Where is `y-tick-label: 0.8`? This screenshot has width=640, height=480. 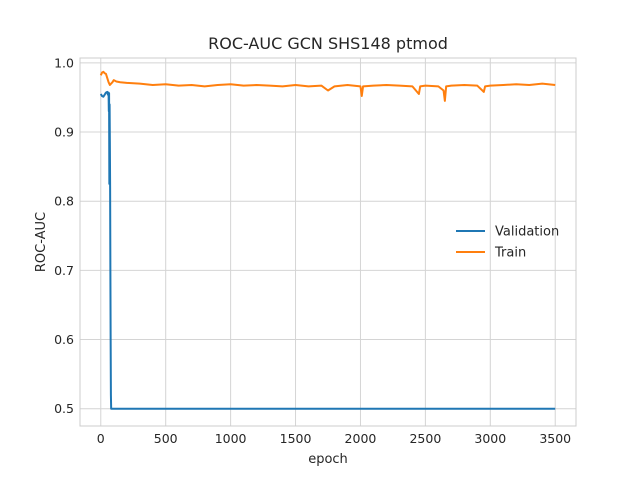 y-tick-label: 0.8 is located at coordinates (64, 201).